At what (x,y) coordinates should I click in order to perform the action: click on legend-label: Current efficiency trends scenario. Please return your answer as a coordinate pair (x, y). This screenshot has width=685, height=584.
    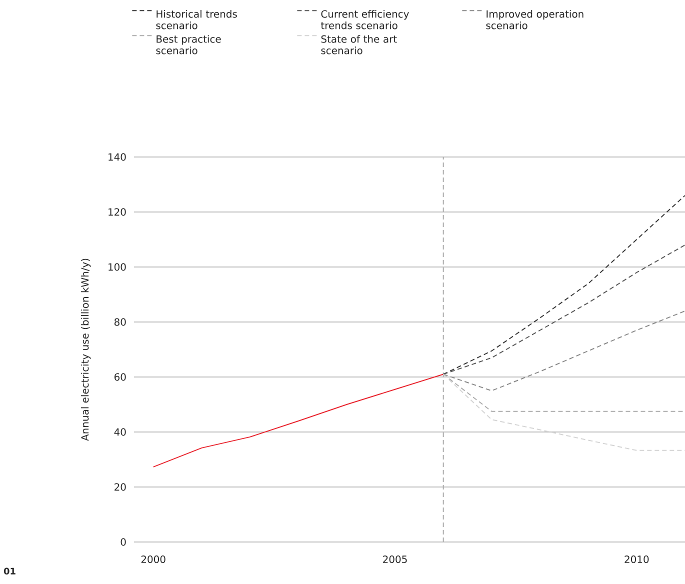
    Looking at the image, I should click on (364, 20).